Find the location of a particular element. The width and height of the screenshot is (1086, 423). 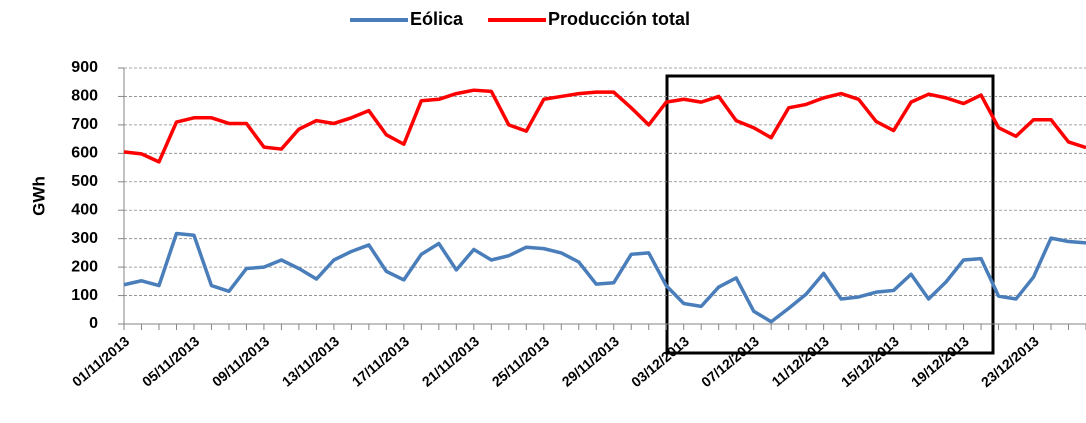

x-tick-label: 11/12/2013 is located at coordinates (801, 361).